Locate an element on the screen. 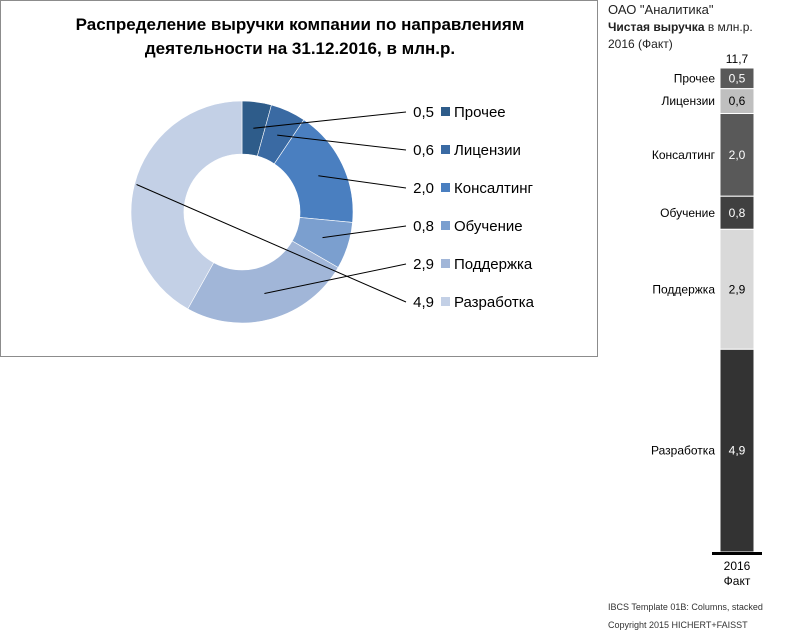 This screenshot has width=805, height=642. segment-label-3: Консалтинг is located at coordinates (684, 155).